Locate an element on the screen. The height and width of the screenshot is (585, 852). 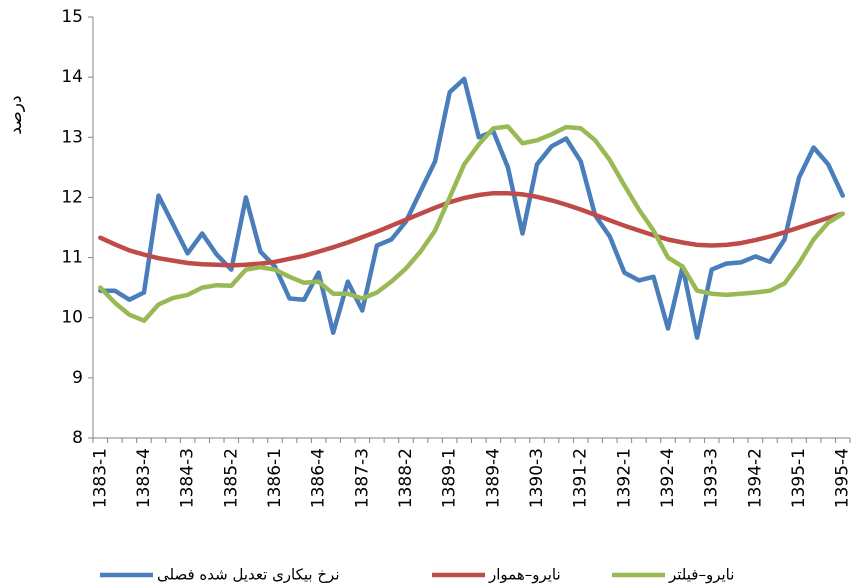
legend-label: نایرو–فیلتر is located at coordinates (701, 575).